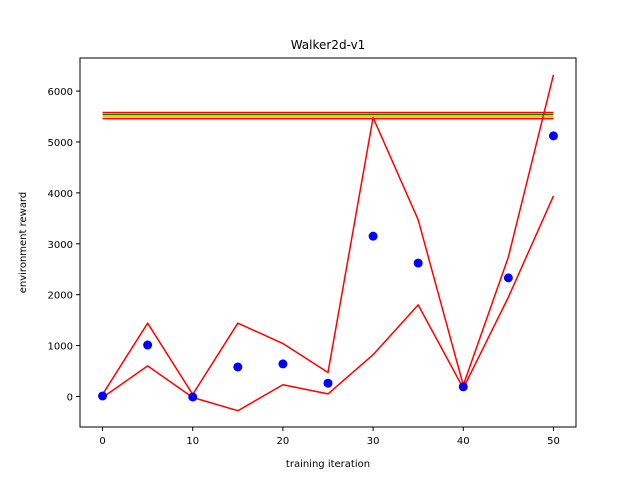  What do you see at coordinates (60, 245) in the screenshot?
I see `y-tick-label: 3000` at bounding box center [60, 245].